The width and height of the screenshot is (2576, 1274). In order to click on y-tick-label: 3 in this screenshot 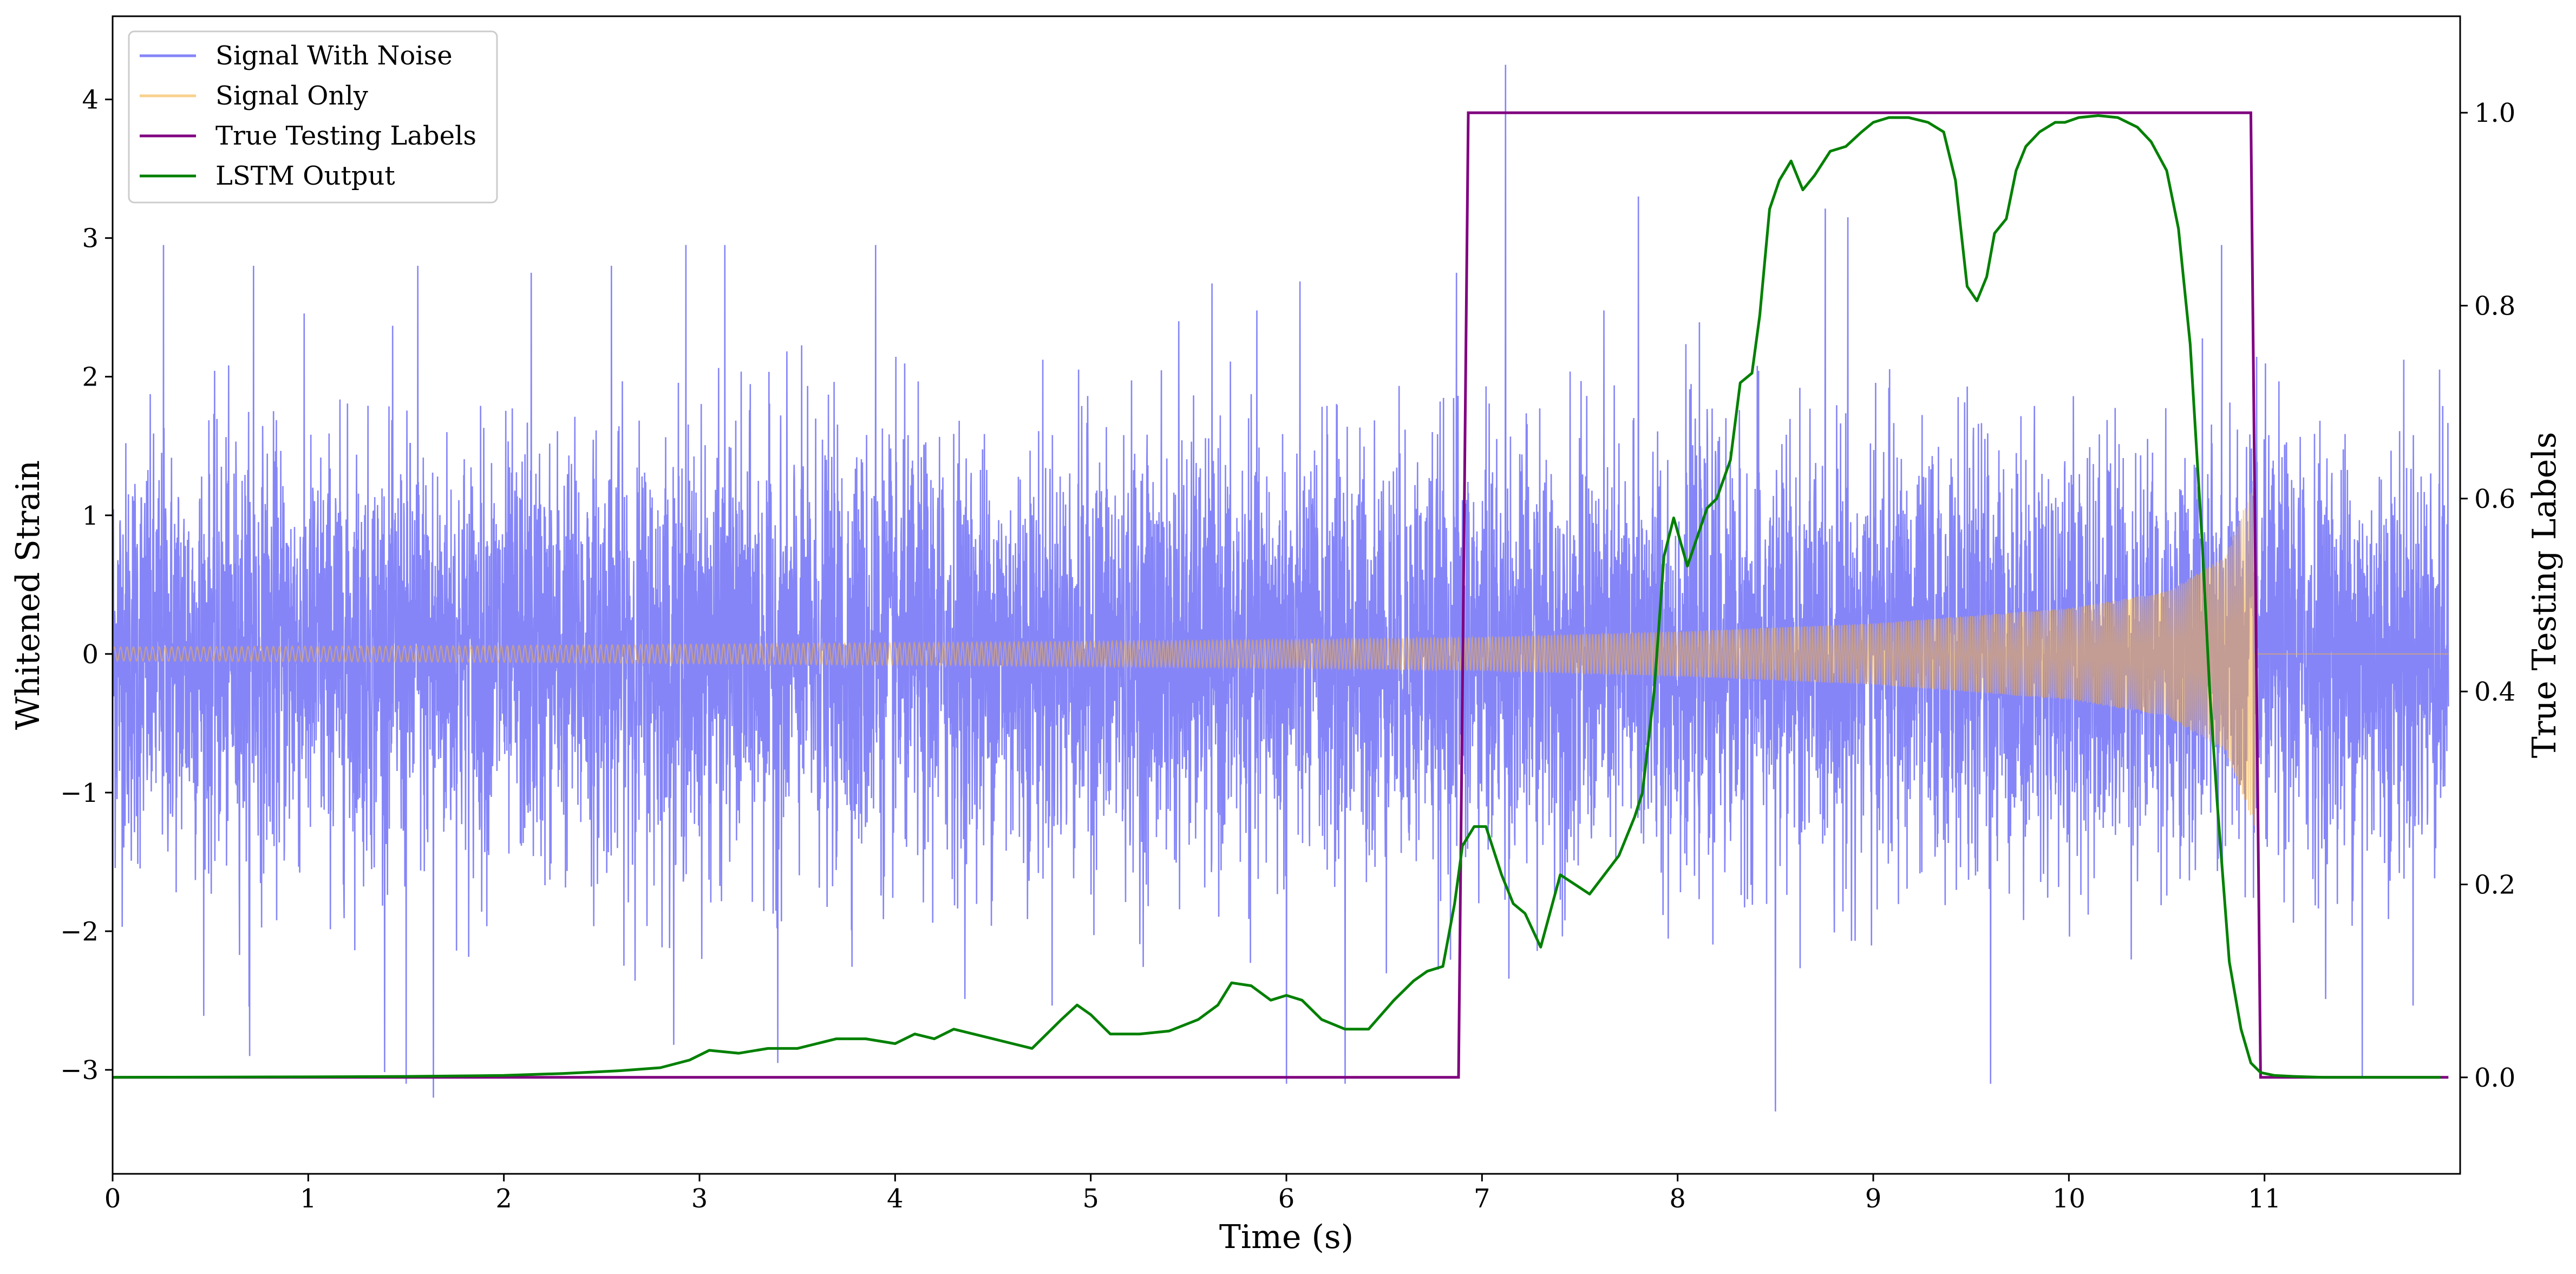, I will do `click(90, 239)`.